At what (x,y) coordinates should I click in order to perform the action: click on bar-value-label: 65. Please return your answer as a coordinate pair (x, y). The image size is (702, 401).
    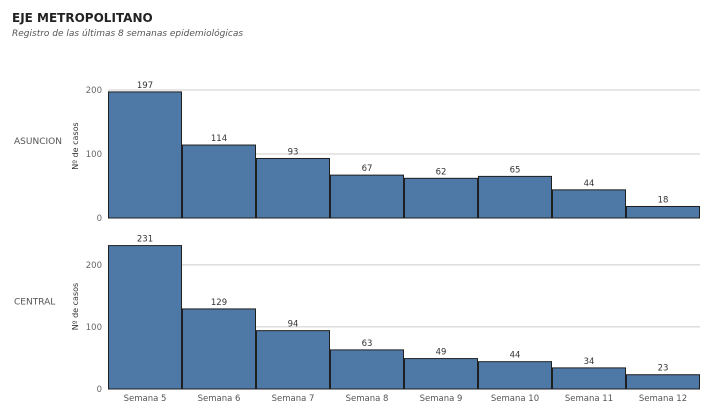
    Looking at the image, I should click on (515, 170).